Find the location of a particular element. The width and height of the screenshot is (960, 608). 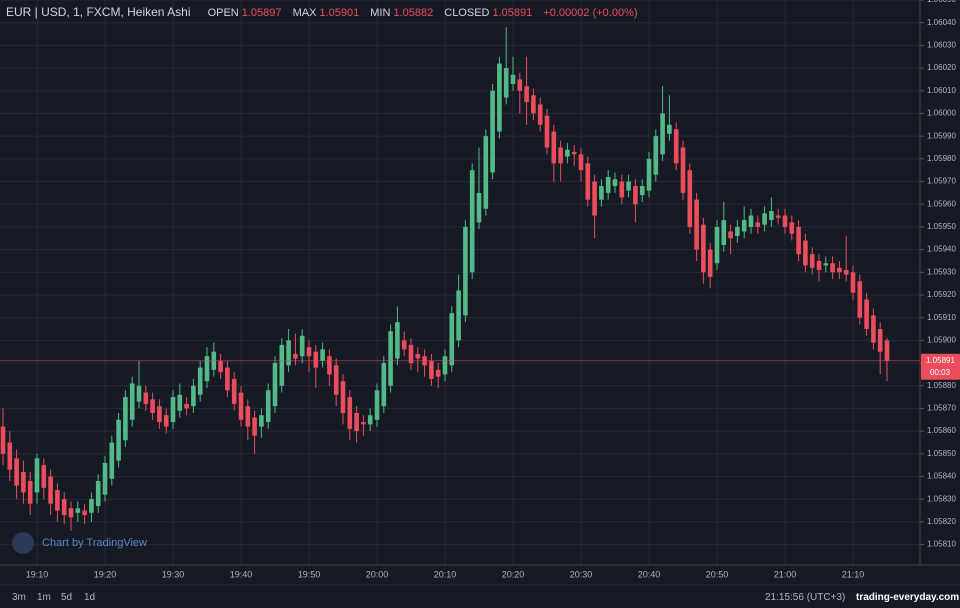

min-label: MIN is located at coordinates (380, 13).